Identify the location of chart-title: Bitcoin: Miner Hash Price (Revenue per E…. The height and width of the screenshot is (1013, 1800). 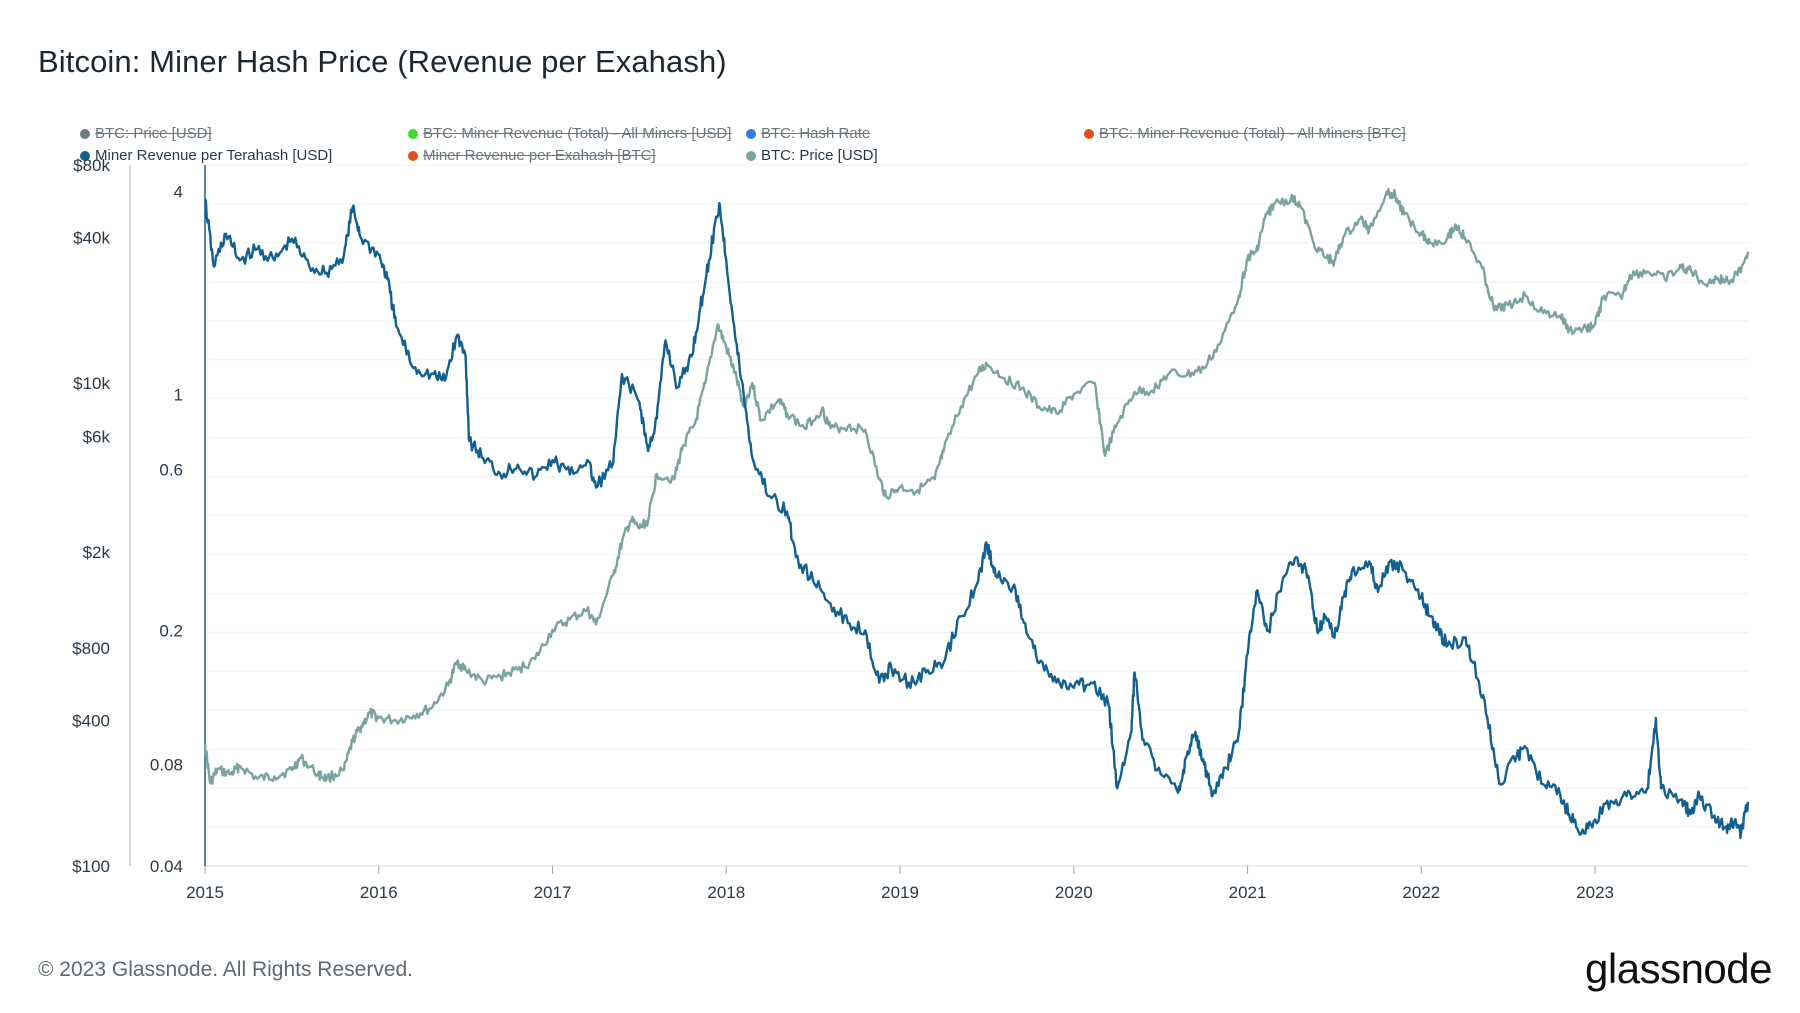
(382, 61).